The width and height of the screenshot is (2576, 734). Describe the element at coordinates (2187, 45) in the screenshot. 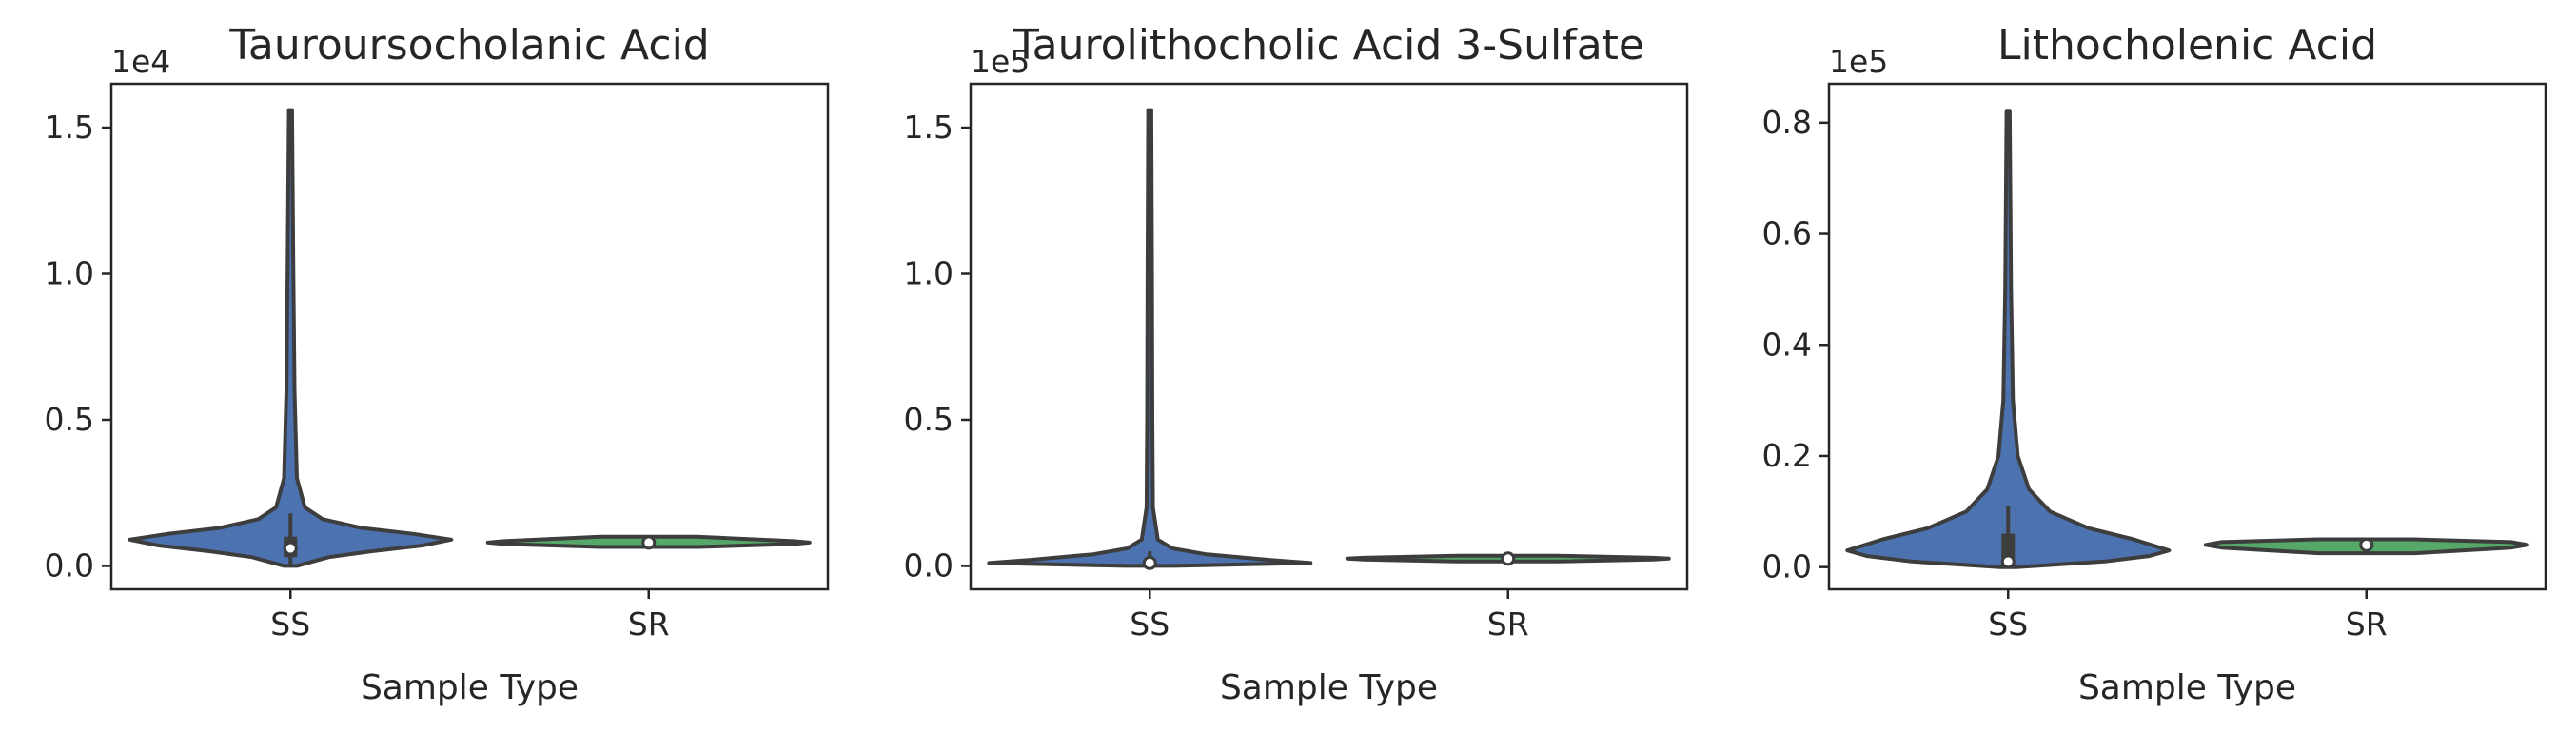

I see `chart-title: Lithocholenic Acid` at that location.